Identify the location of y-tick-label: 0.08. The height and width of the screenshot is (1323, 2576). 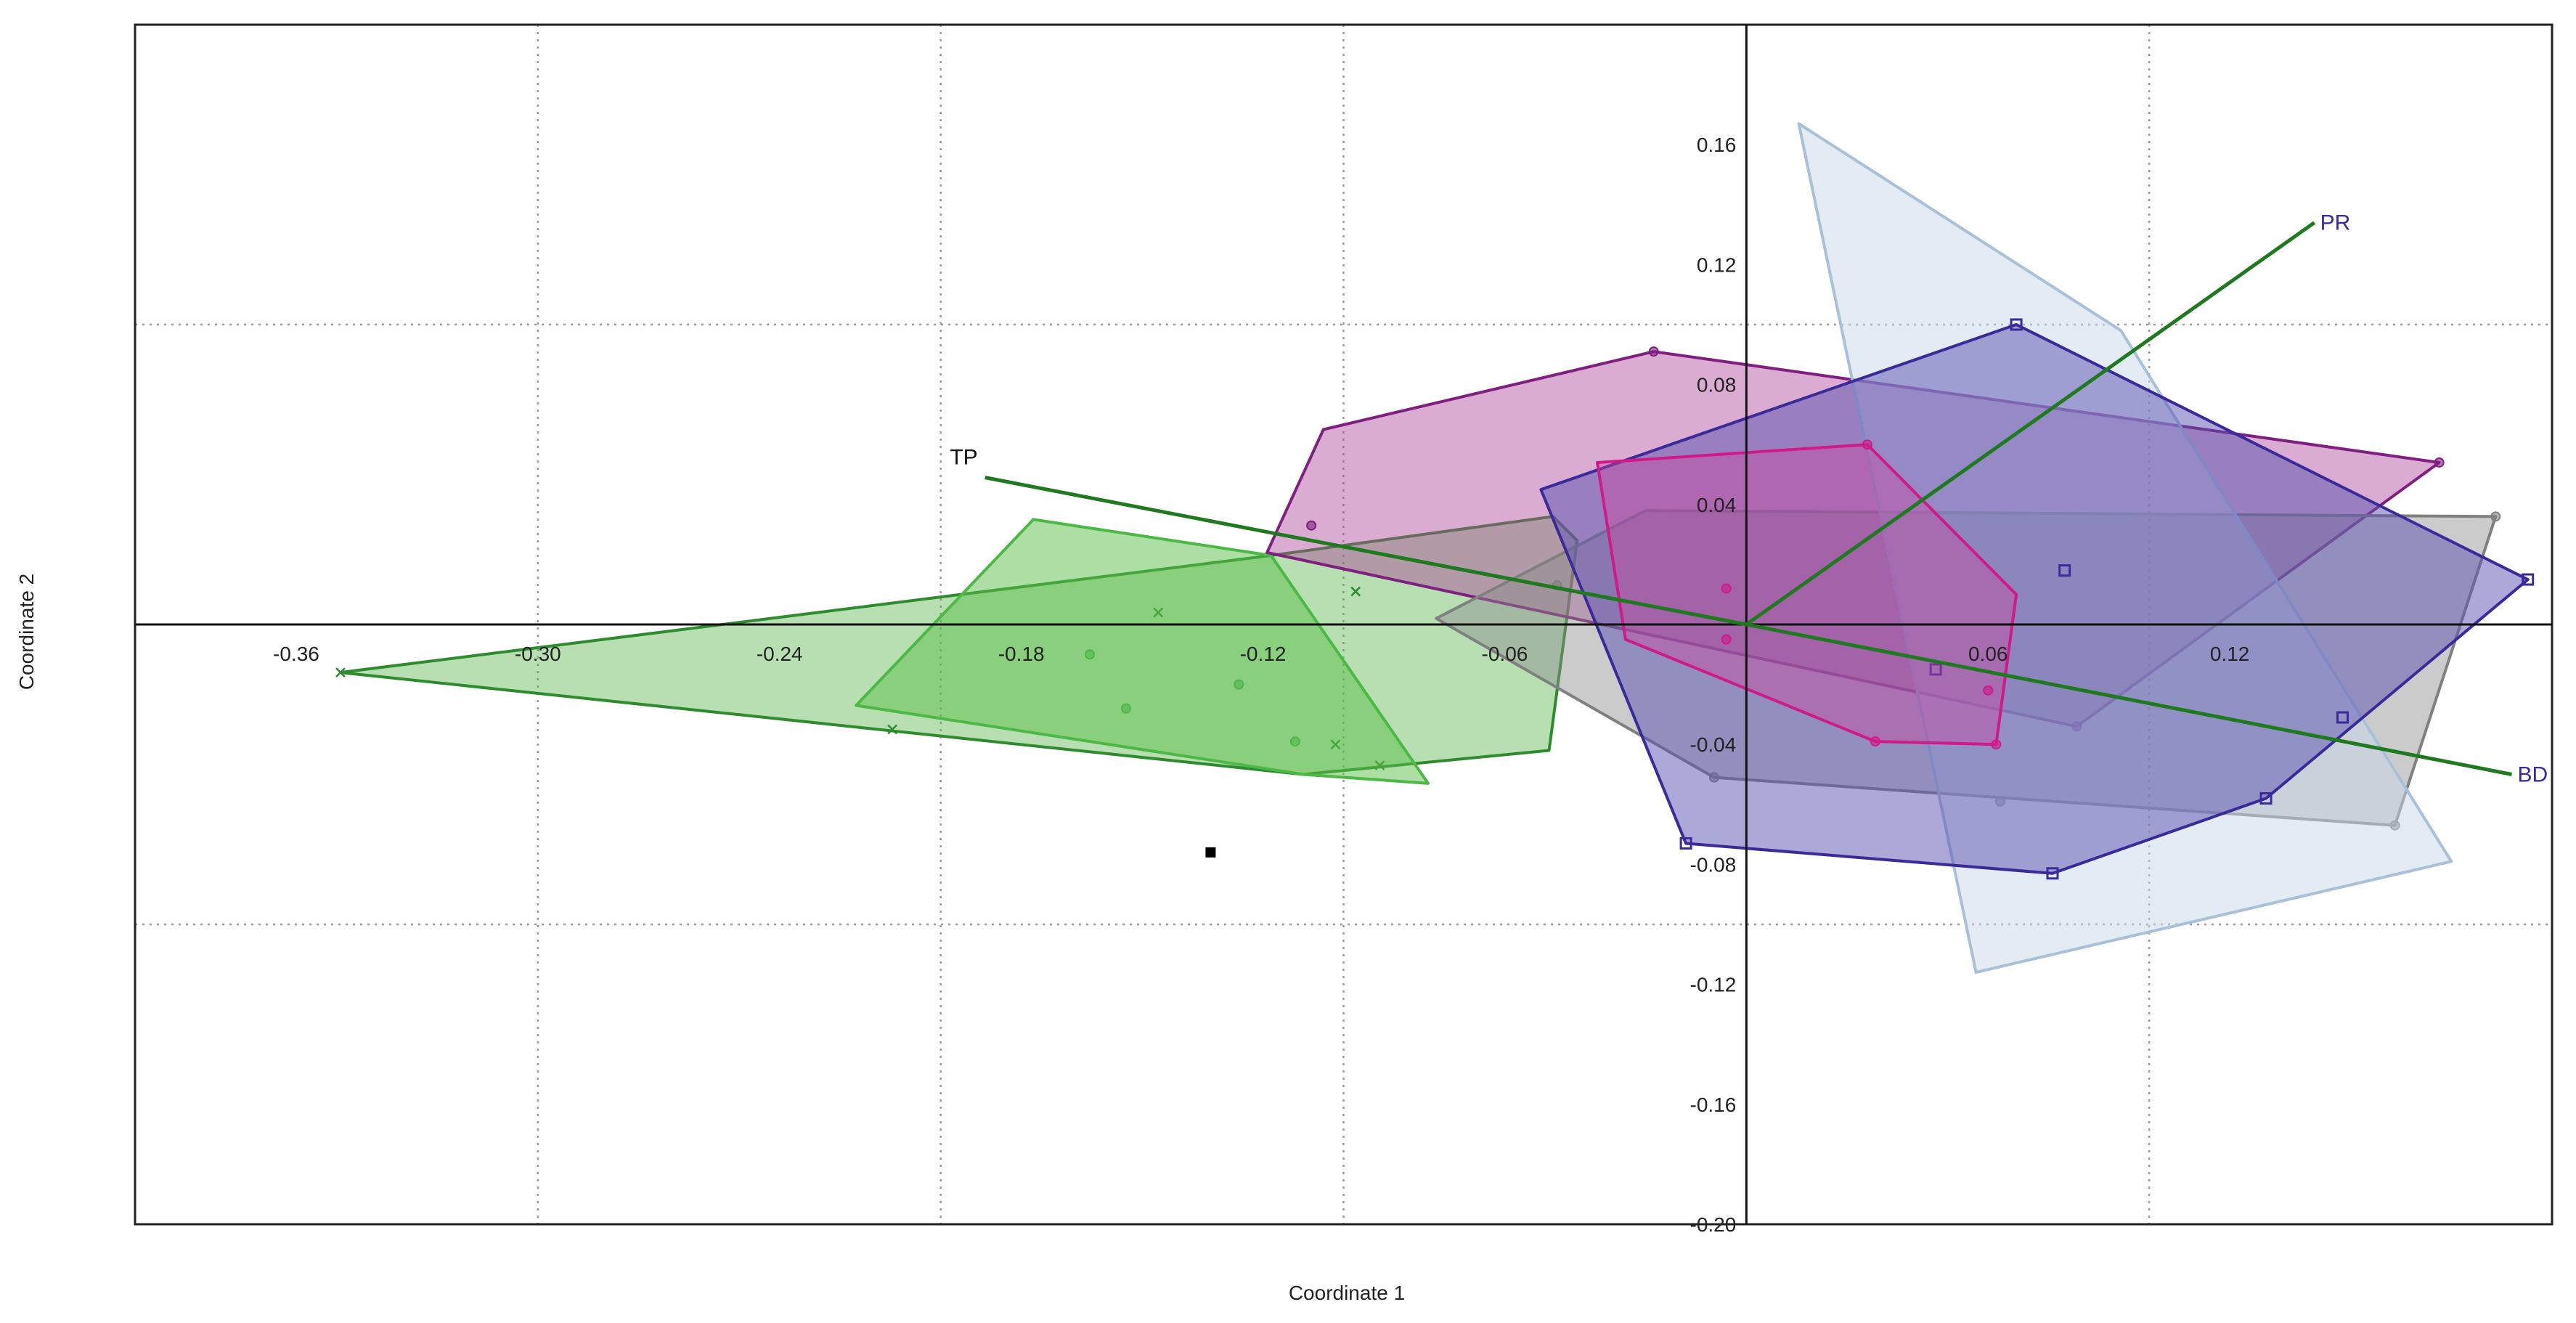
(1717, 385).